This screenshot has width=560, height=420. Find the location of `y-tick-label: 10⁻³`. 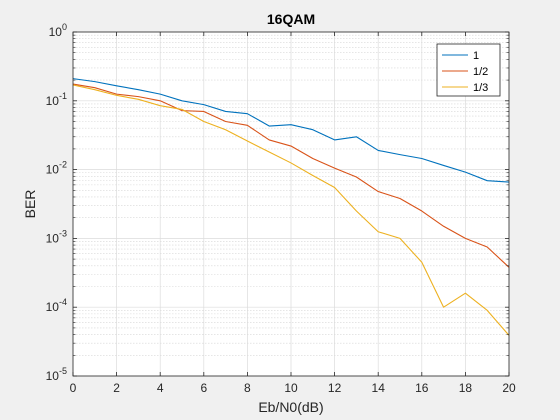

y-tick-label: 10⁻³ is located at coordinates (56, 236).